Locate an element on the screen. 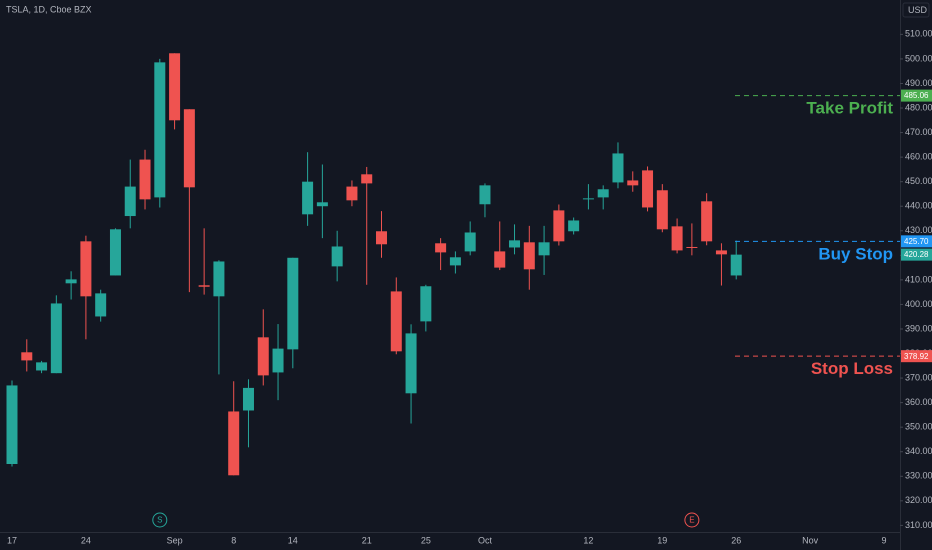 The image size is (932, 550). level-label: Take Profit is located at coordinates (849, 108).